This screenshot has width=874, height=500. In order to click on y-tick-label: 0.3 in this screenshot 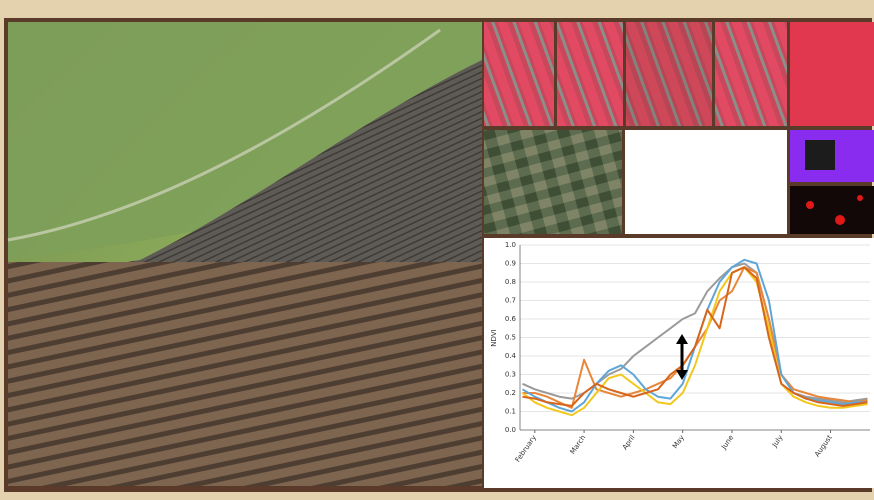, I will do `click(510, 375)`.